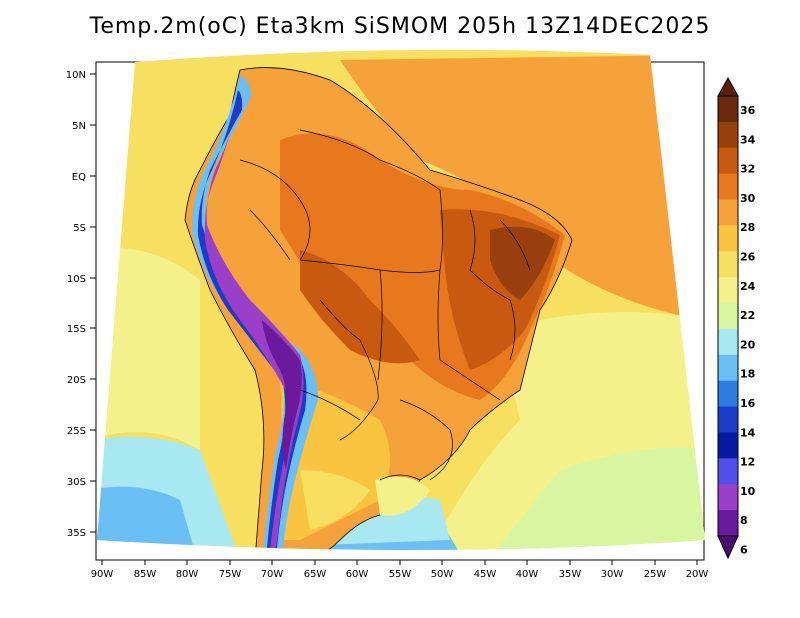 The height and width of the screenshot is (618, 800). I want to click on colorbar-label: 8, so click(744, 520).